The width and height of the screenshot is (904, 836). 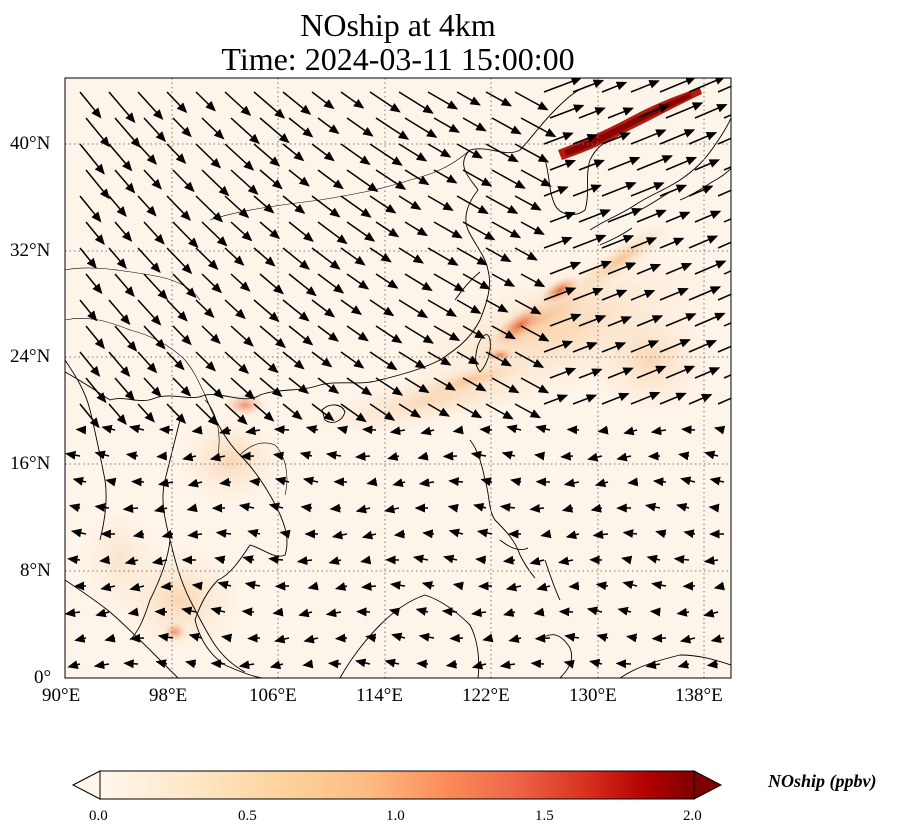 What do you see at coordinates (395, 816) in the screenshot?
I see `colorbar-tick-1: 1.0` at bounding box center [395, 816].